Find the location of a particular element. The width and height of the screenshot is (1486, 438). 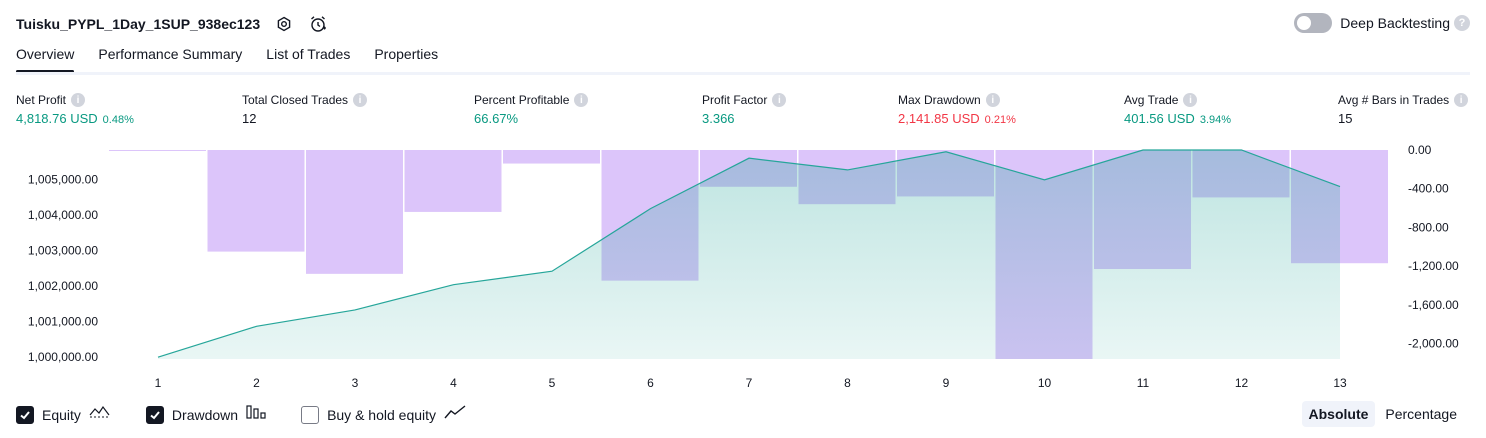

x-axis-tick: 5 is located at coordinates (552, 383).